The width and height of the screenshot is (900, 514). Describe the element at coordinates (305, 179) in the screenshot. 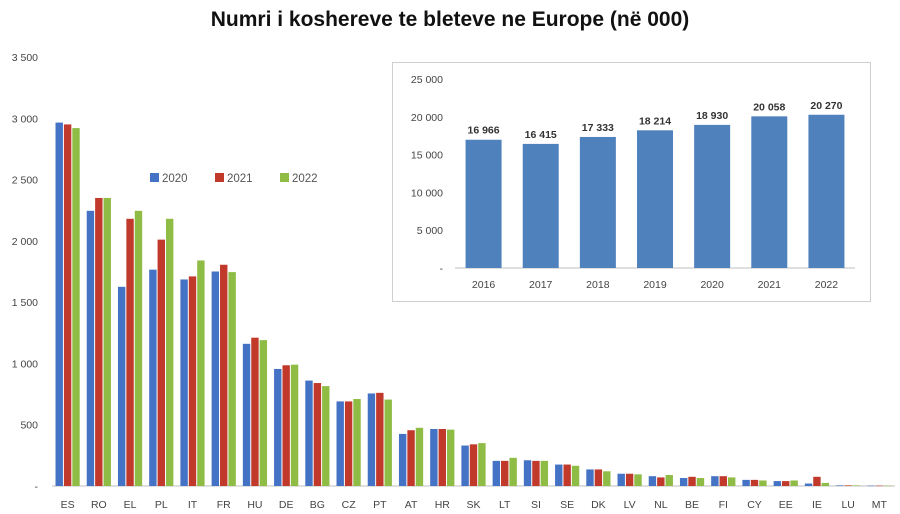

I see `legend-label-2022: 2022` at that location.